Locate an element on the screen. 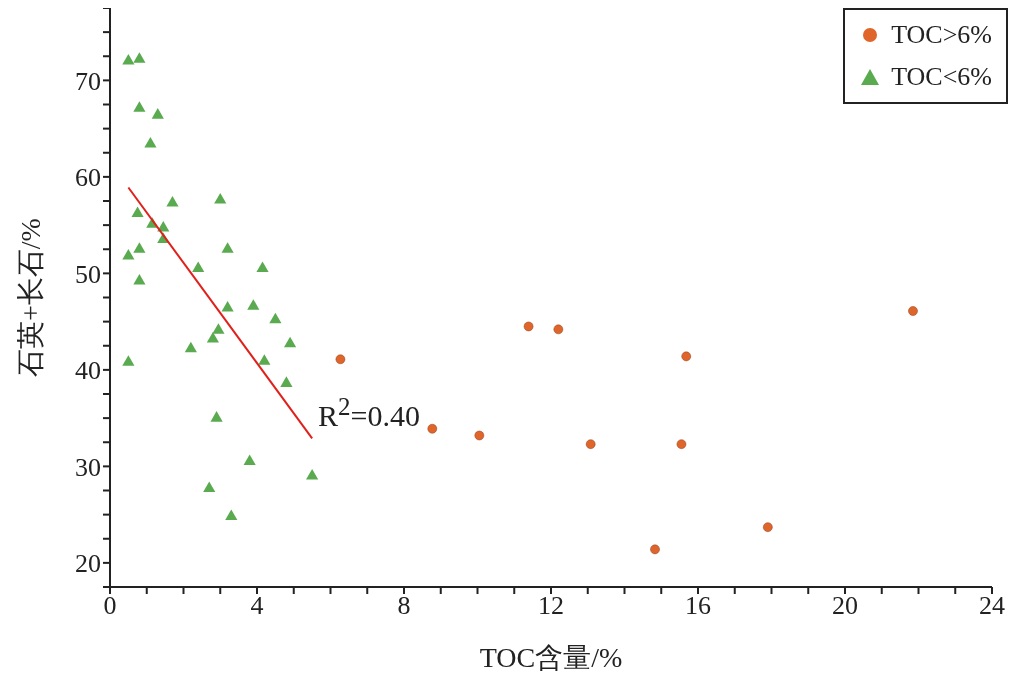  y-tick-label: 70 is located at coordinates (88, 81).